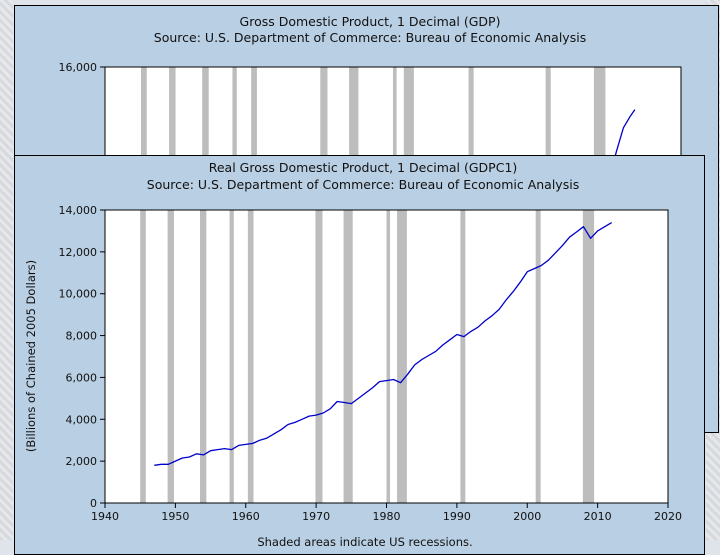  I want to click on x-tick-label: 2010, so click(598, 516).